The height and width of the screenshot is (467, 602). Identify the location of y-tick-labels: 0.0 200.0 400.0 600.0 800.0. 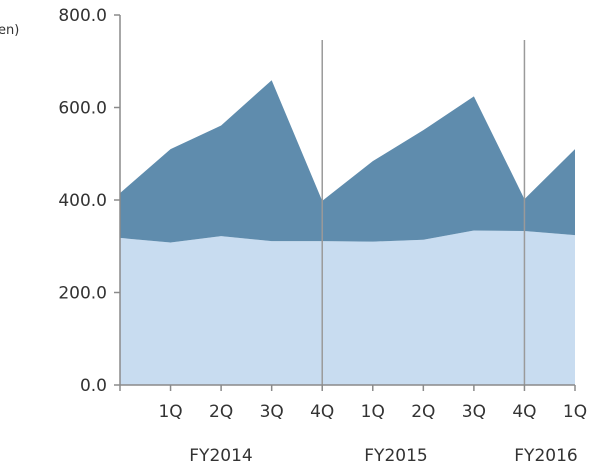
(82, 201).